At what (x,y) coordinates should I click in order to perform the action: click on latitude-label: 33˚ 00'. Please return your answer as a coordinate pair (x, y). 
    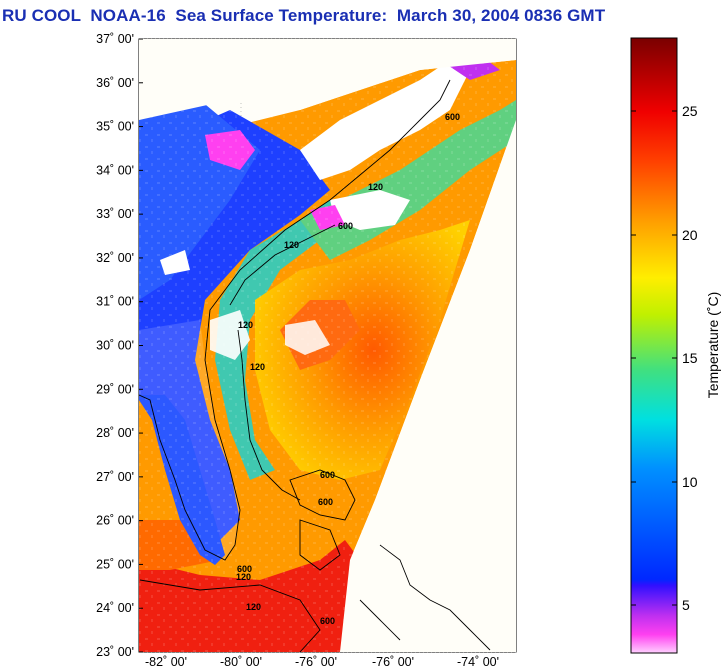
    Looking at the image, I should click on (115, 214).